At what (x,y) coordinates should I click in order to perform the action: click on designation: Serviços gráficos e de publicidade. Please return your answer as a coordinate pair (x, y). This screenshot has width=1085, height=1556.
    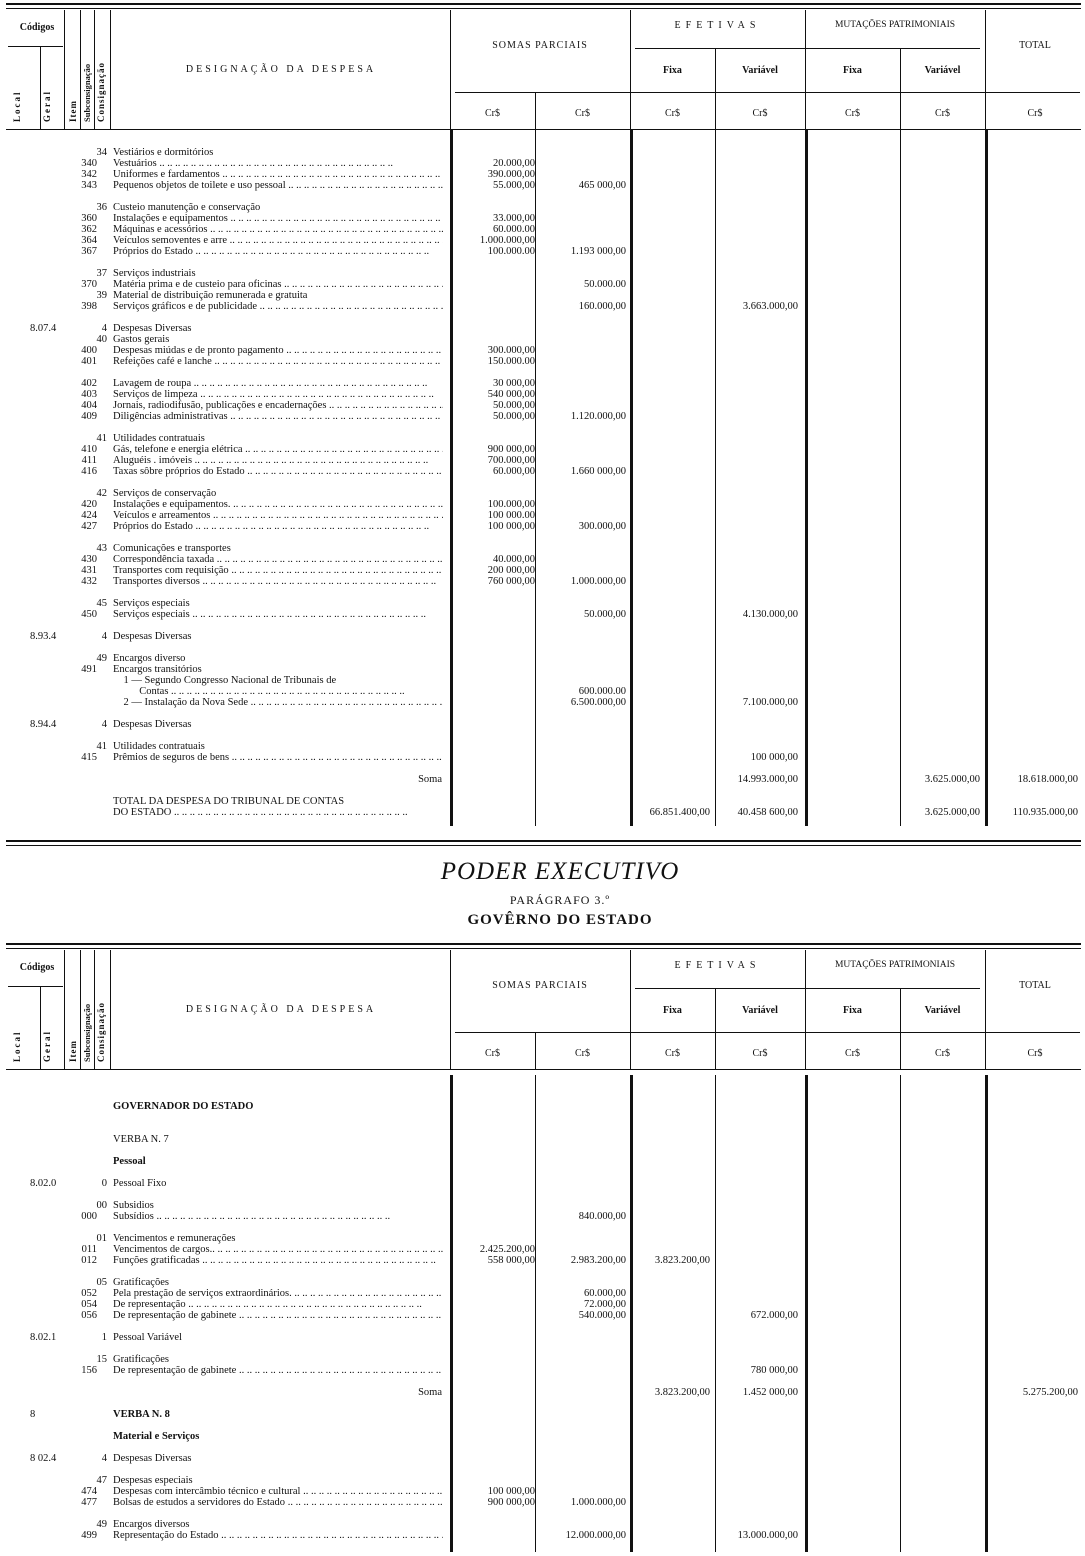
    Looking at the image, I should click on (278, 306).